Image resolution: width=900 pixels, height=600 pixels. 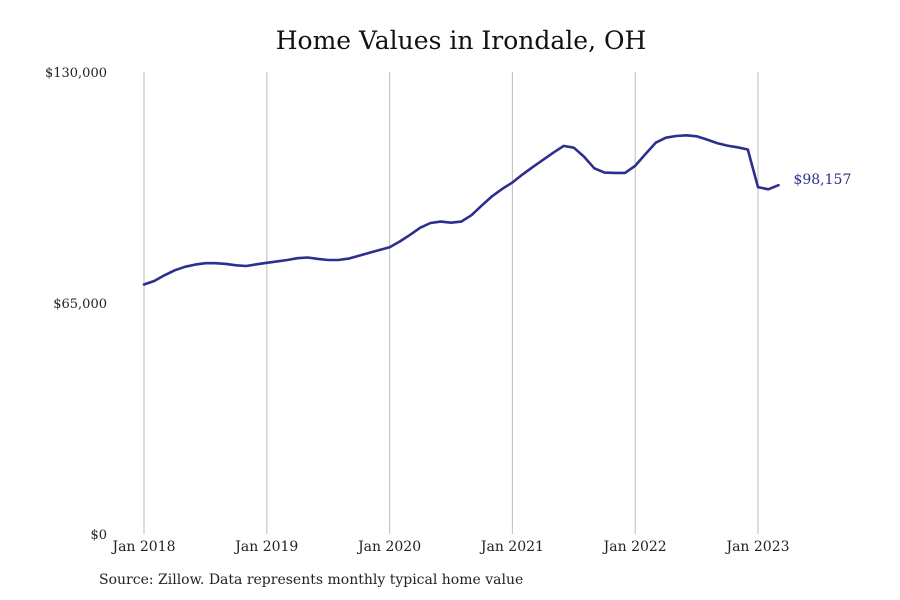 What do you see at coordinates (756, 547) in the screenshot?
I see `x-tick-label: Jan 2023` at bounding box center [756, 547].